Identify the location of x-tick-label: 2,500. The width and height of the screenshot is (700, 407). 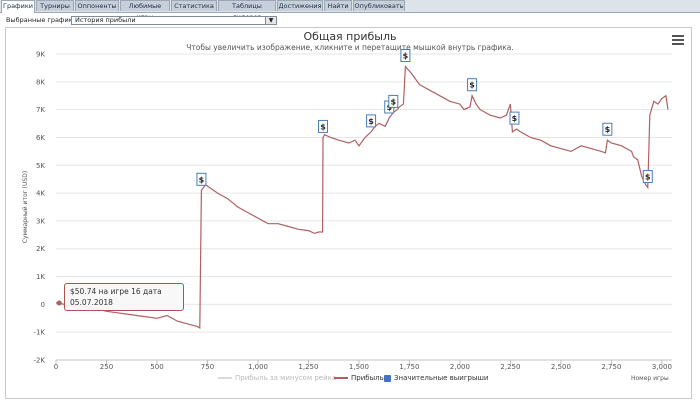
(561, 367).